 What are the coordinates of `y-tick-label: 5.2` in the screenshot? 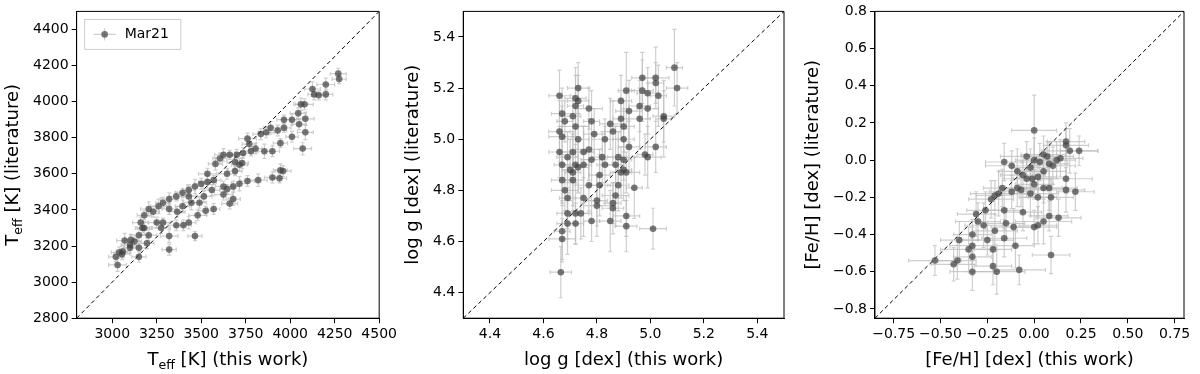 It's located at (444, 86).